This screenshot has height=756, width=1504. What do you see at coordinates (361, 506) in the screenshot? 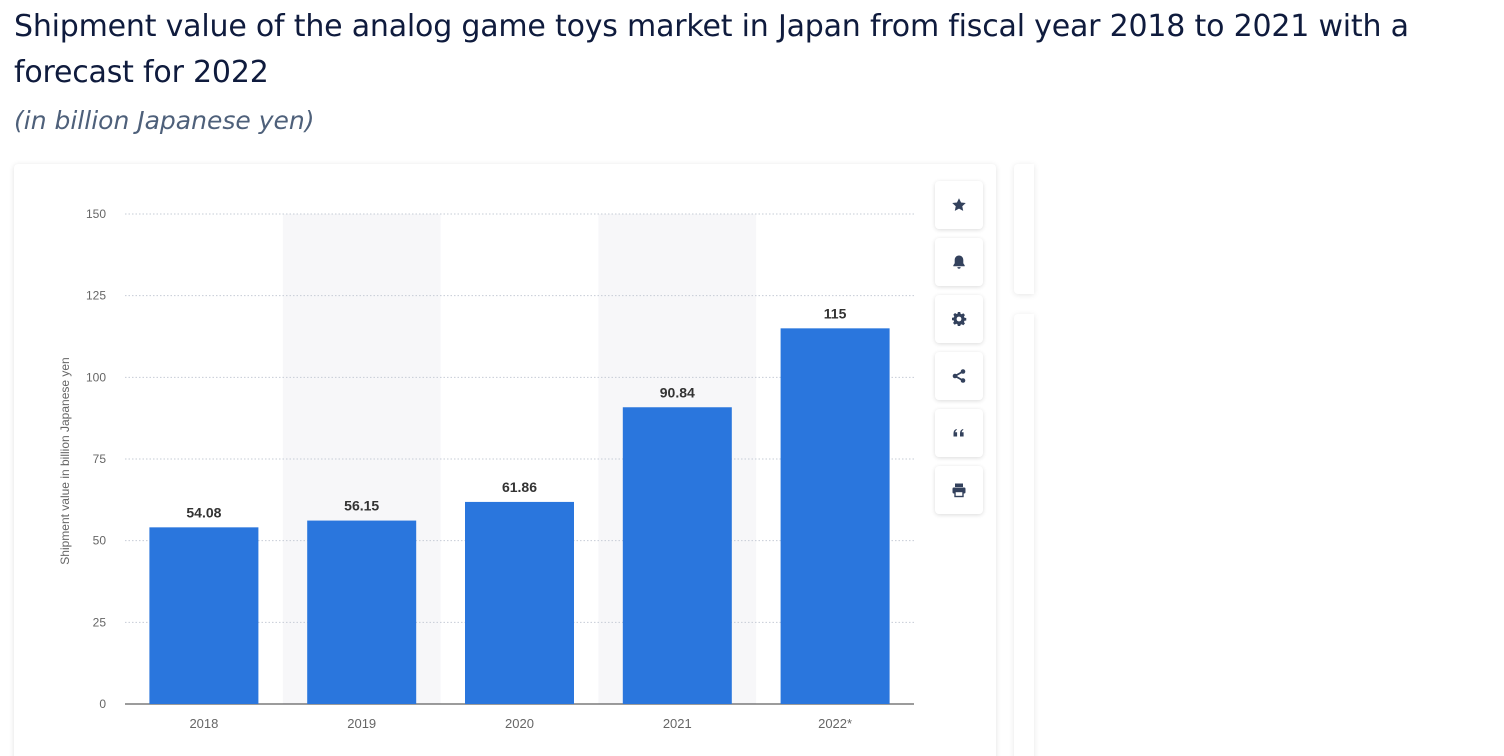
I see `data-label: 56.15` at bounding box center [361, 506].